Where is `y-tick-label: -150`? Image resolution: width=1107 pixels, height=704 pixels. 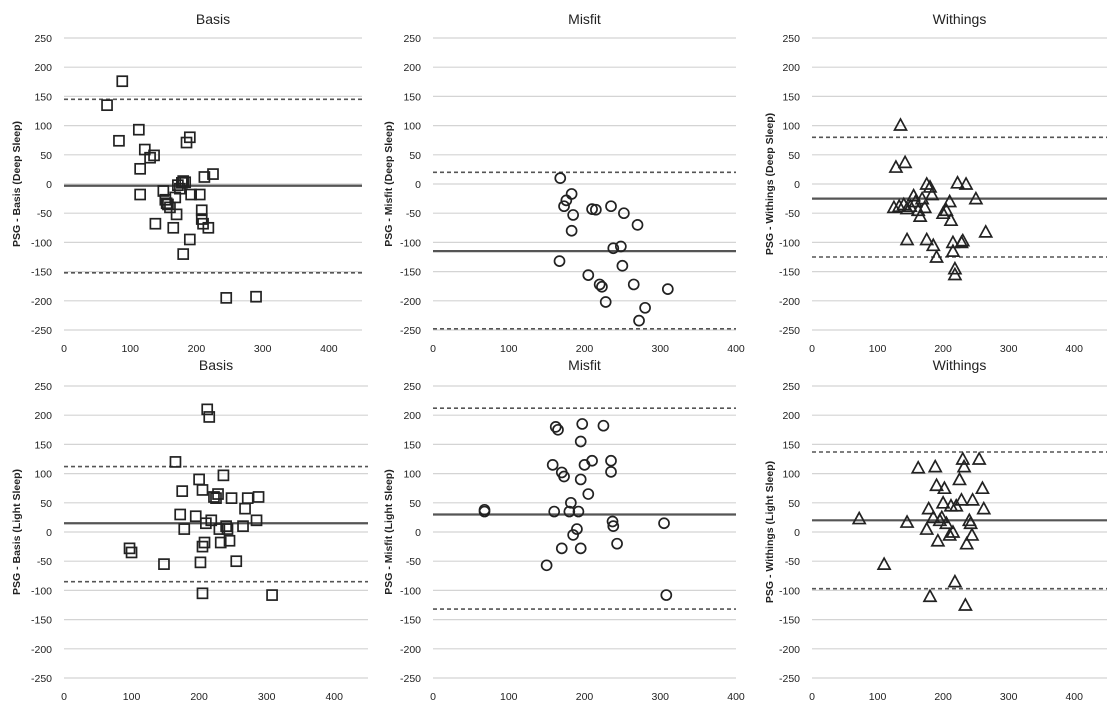
y-tick-label: -150 is located at coordinates (789, 273).